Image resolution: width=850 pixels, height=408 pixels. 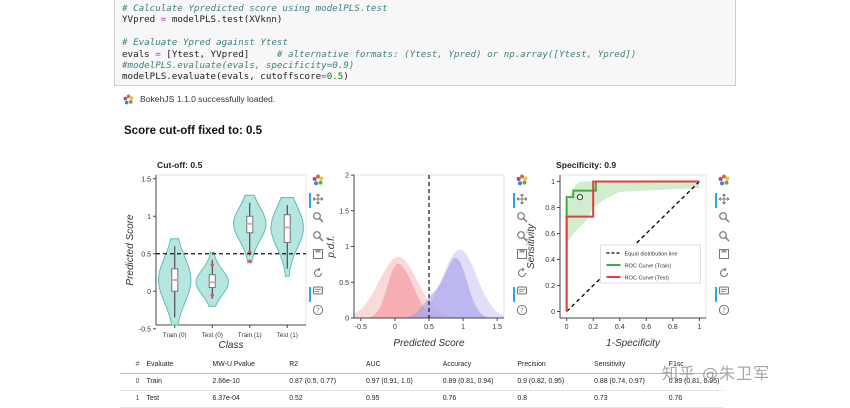 I want to click on x-tick-label: Train (1), so click(x=250, y=335).